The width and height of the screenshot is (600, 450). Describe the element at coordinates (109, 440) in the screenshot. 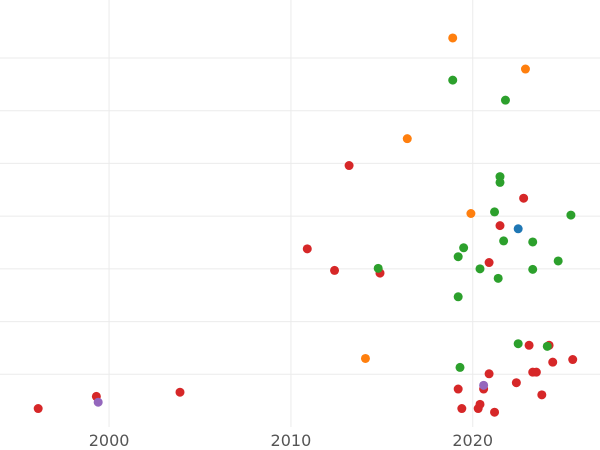

I see `x-tick-label: 2000` at that location.